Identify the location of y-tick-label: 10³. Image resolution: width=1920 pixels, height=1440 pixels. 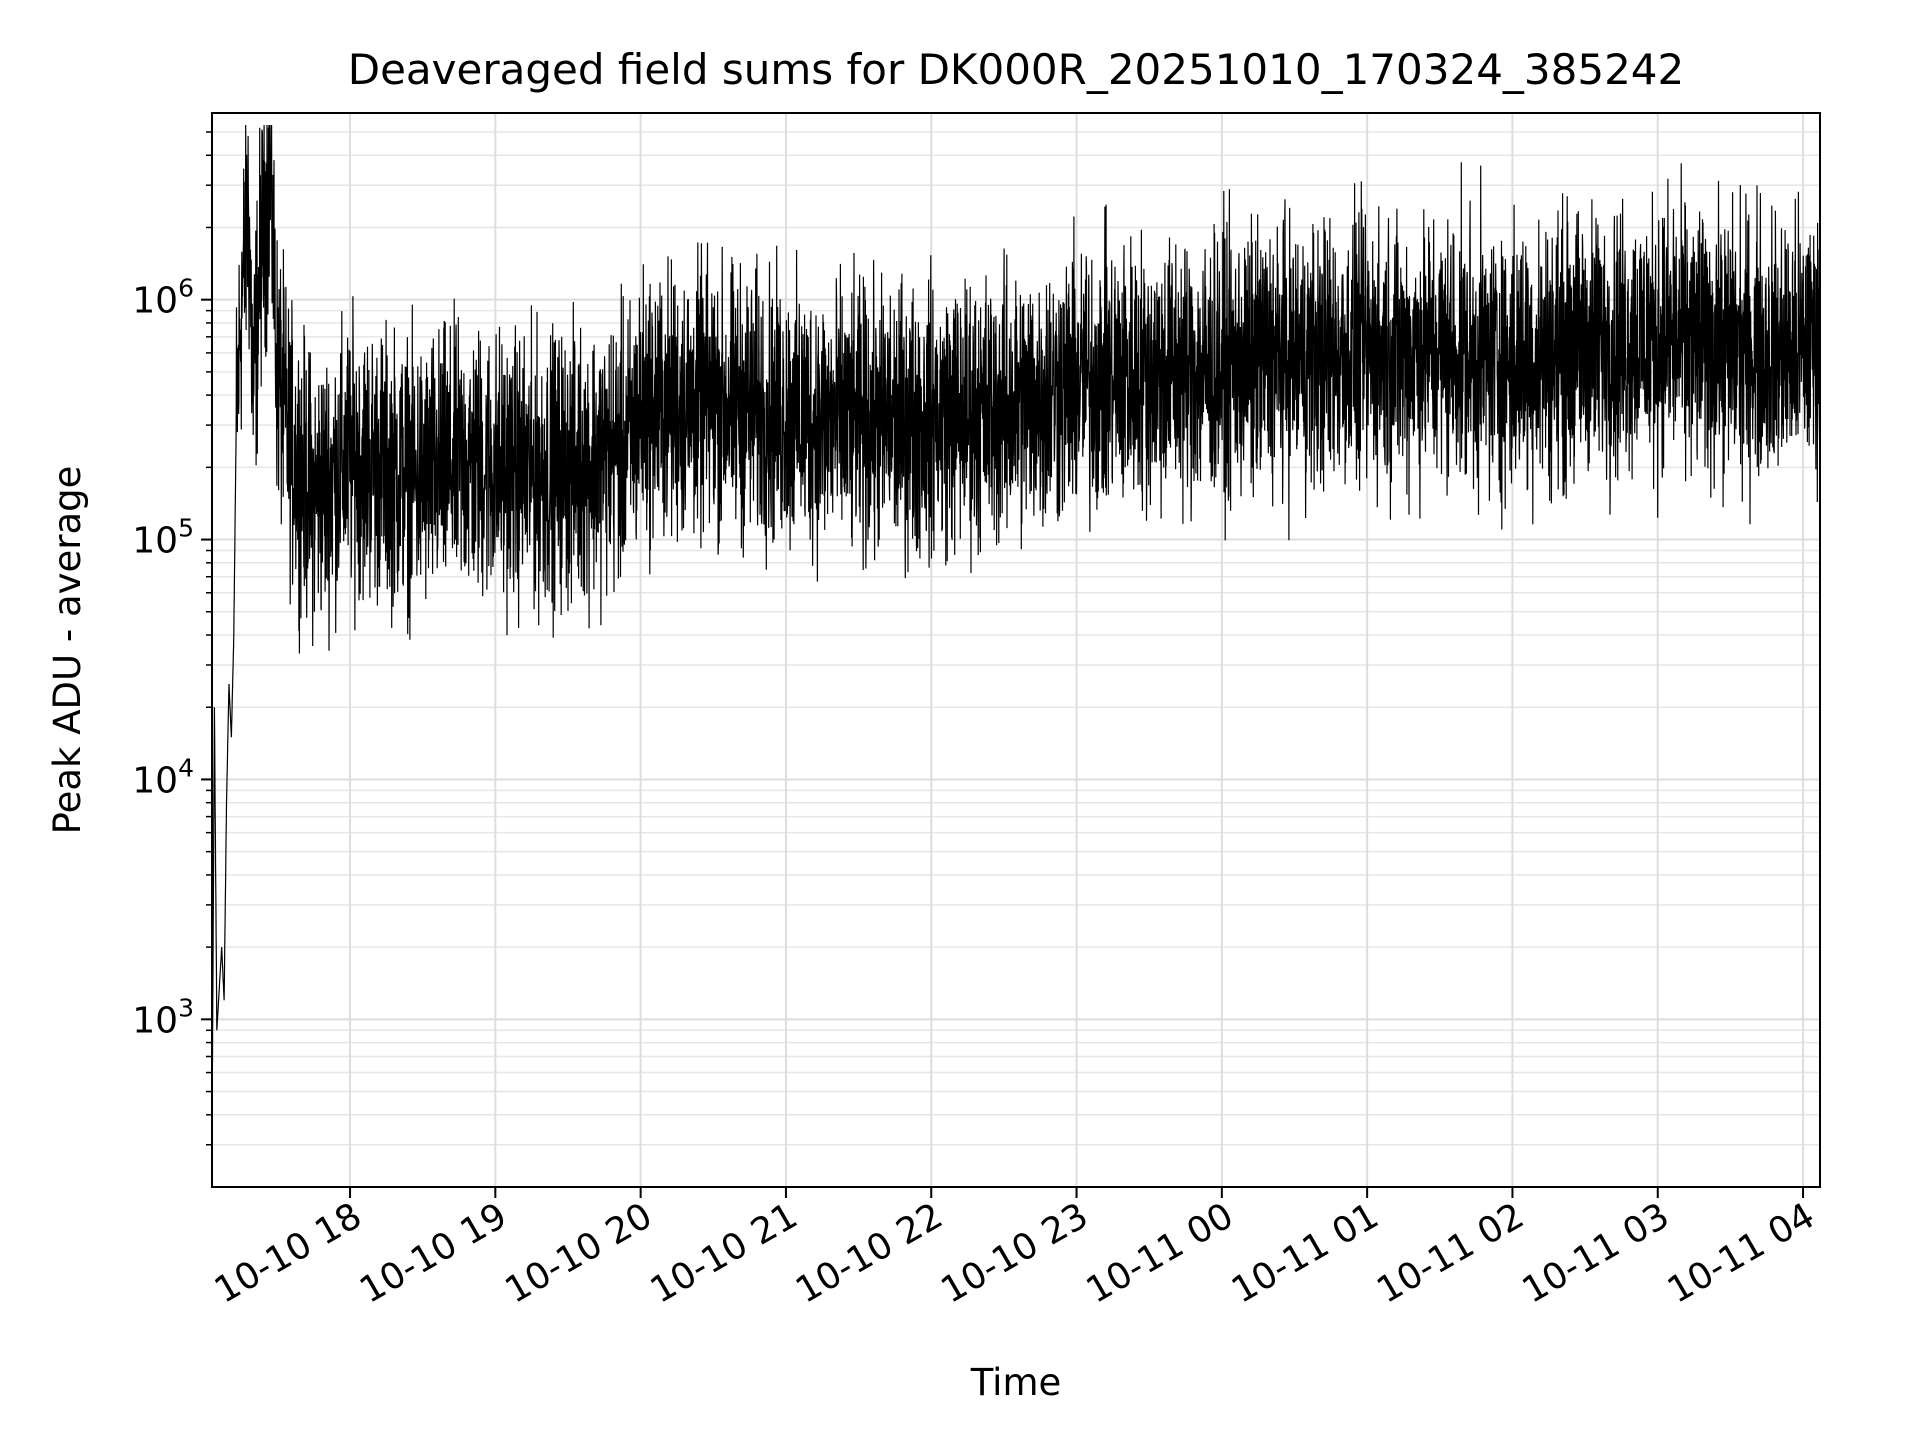
(163, 1017).